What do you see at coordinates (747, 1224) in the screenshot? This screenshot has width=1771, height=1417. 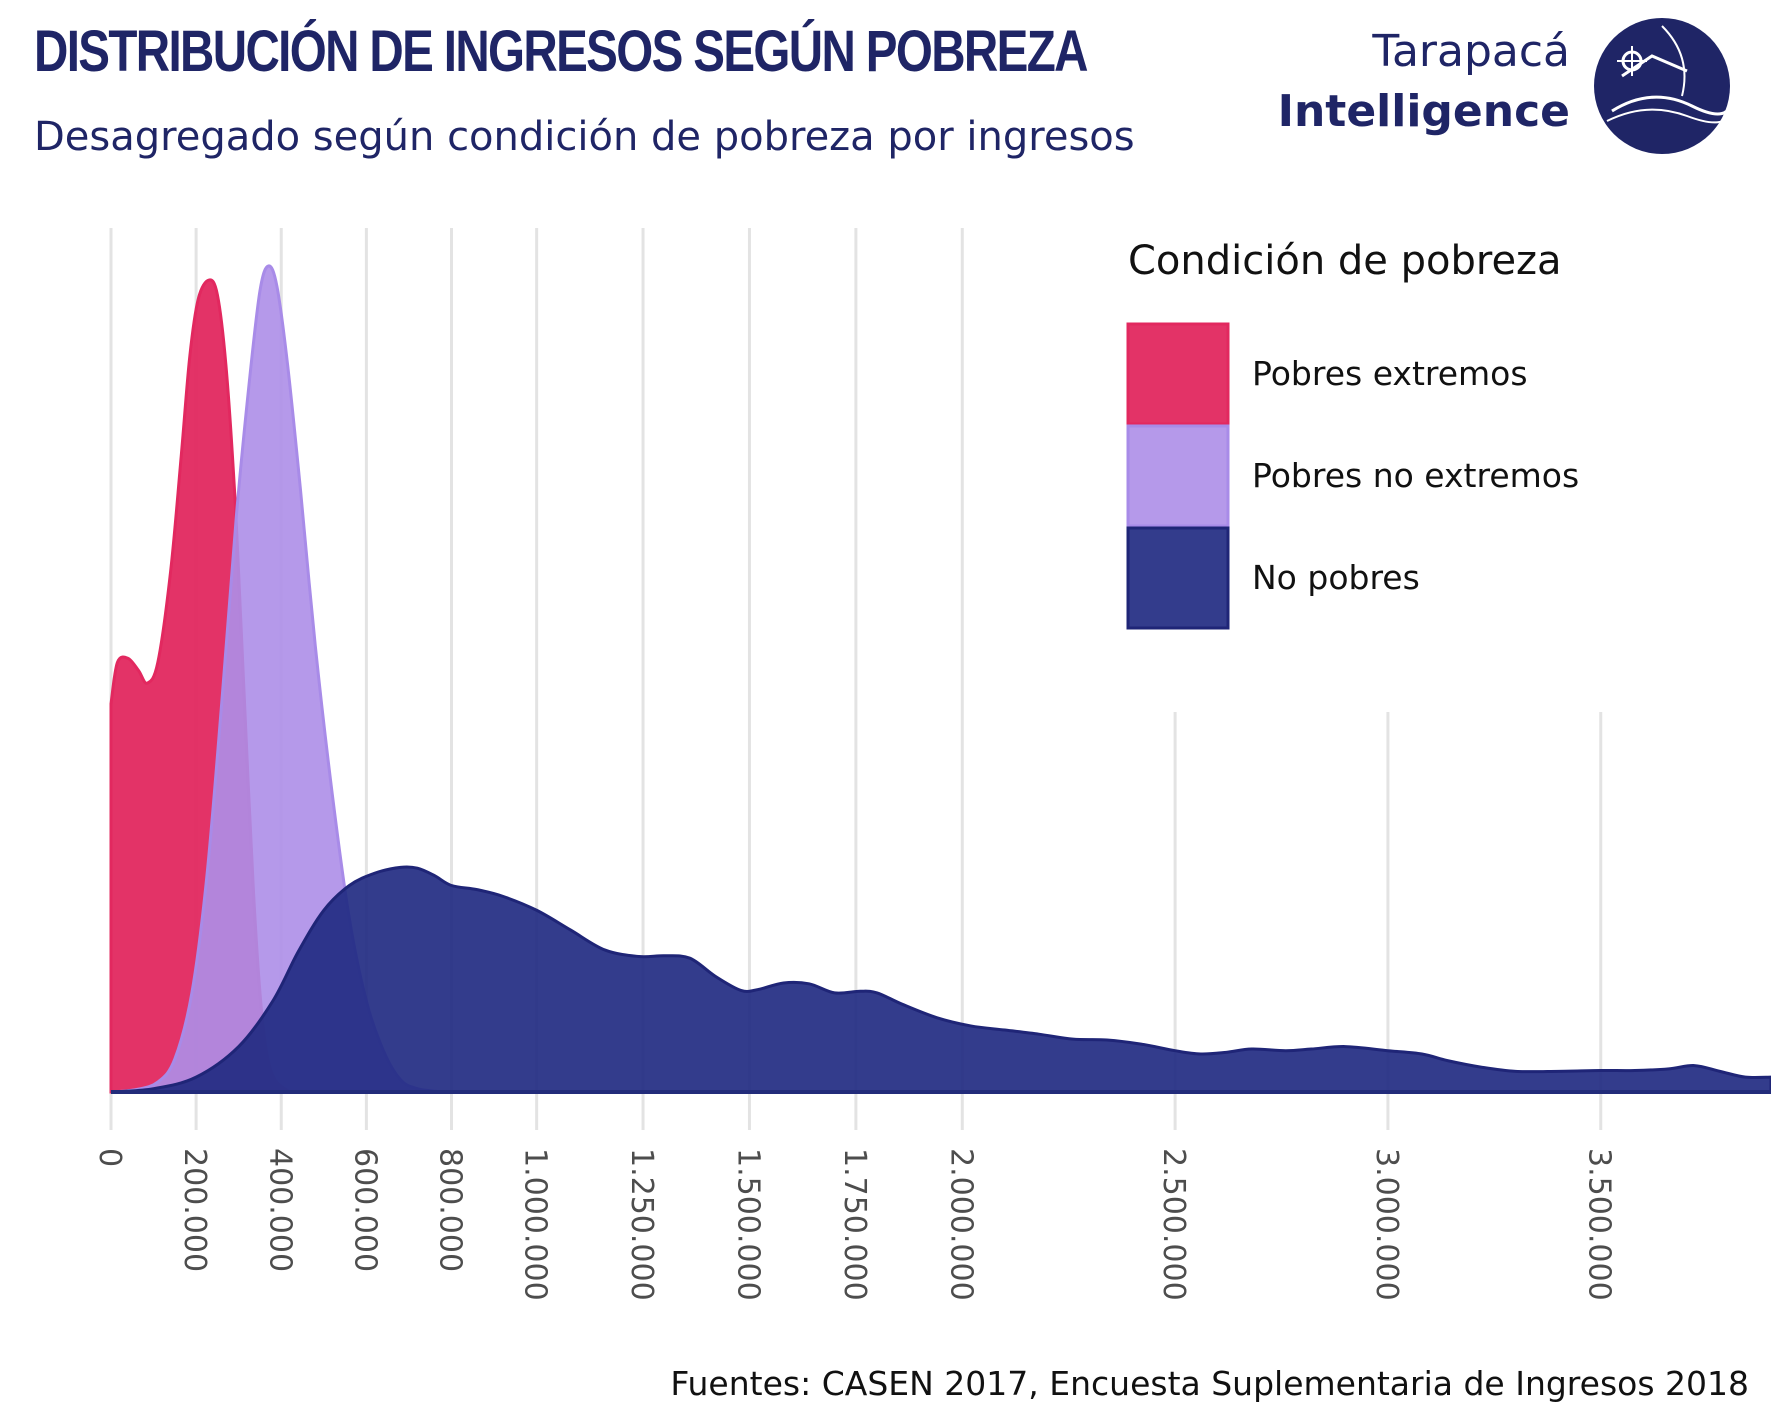 I see `x-tick-label: 1.500.000` at bounding box center [747, 1224].